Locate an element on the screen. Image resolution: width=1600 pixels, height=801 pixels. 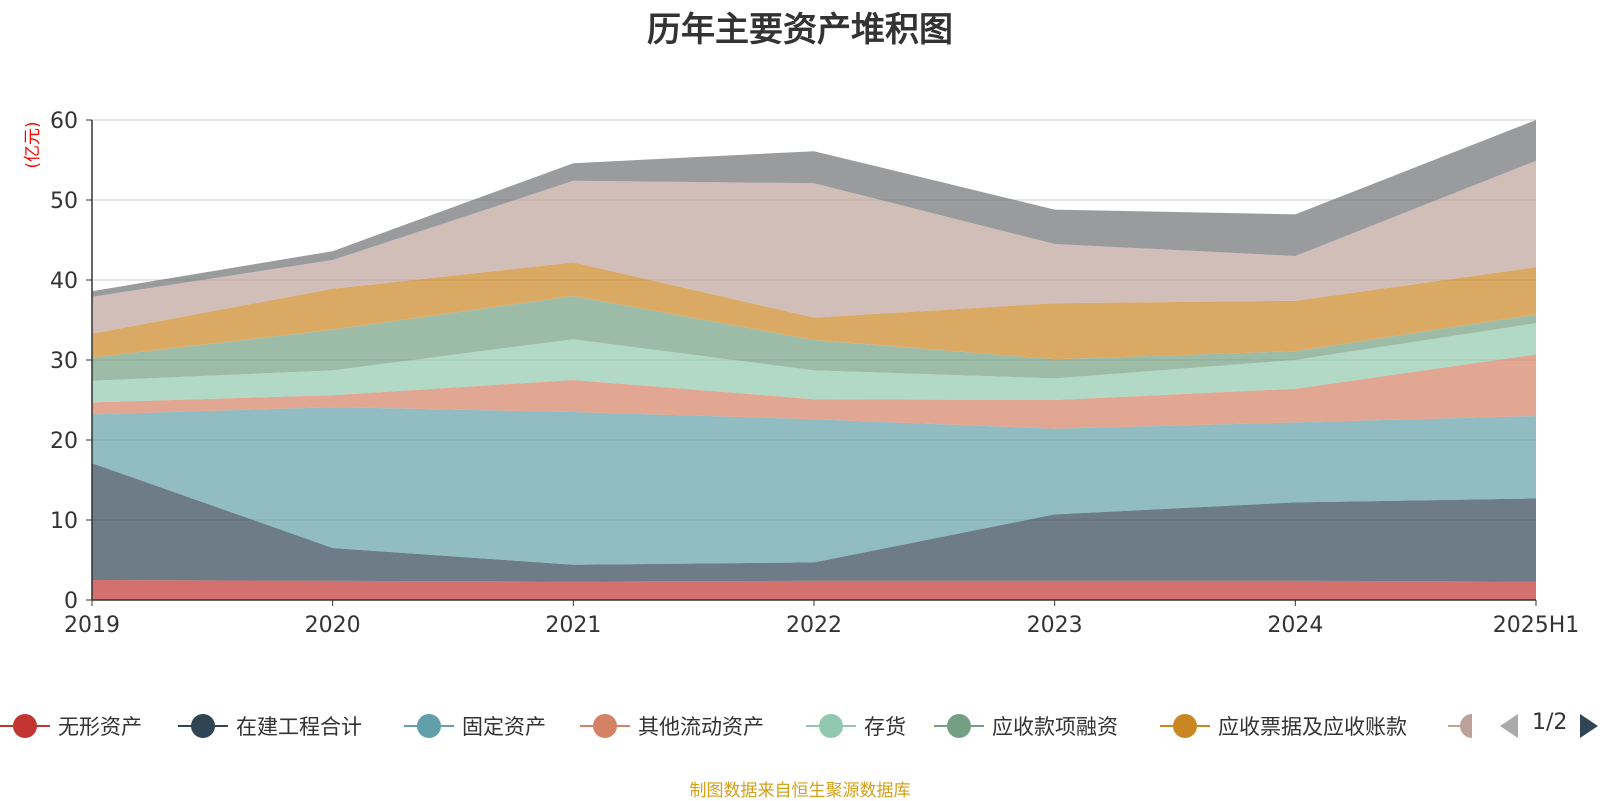
legend-label: 无形资产 is located at coordinates (100, 727).